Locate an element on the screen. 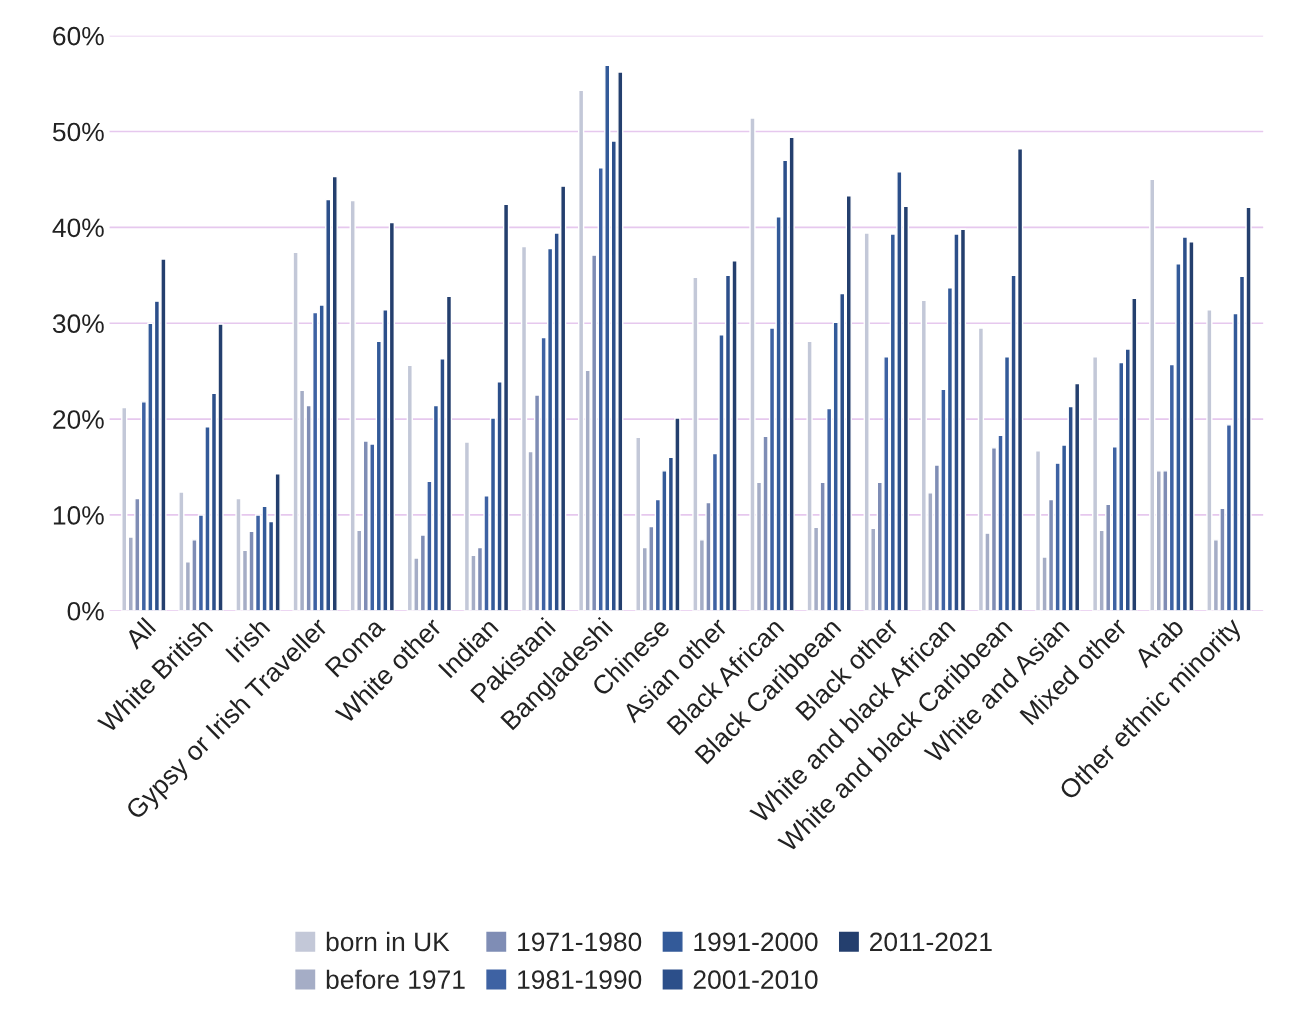 This screenshot has width=1289, height=1018. legend-label: 1981-1990 is located at coordinates (580, 980).